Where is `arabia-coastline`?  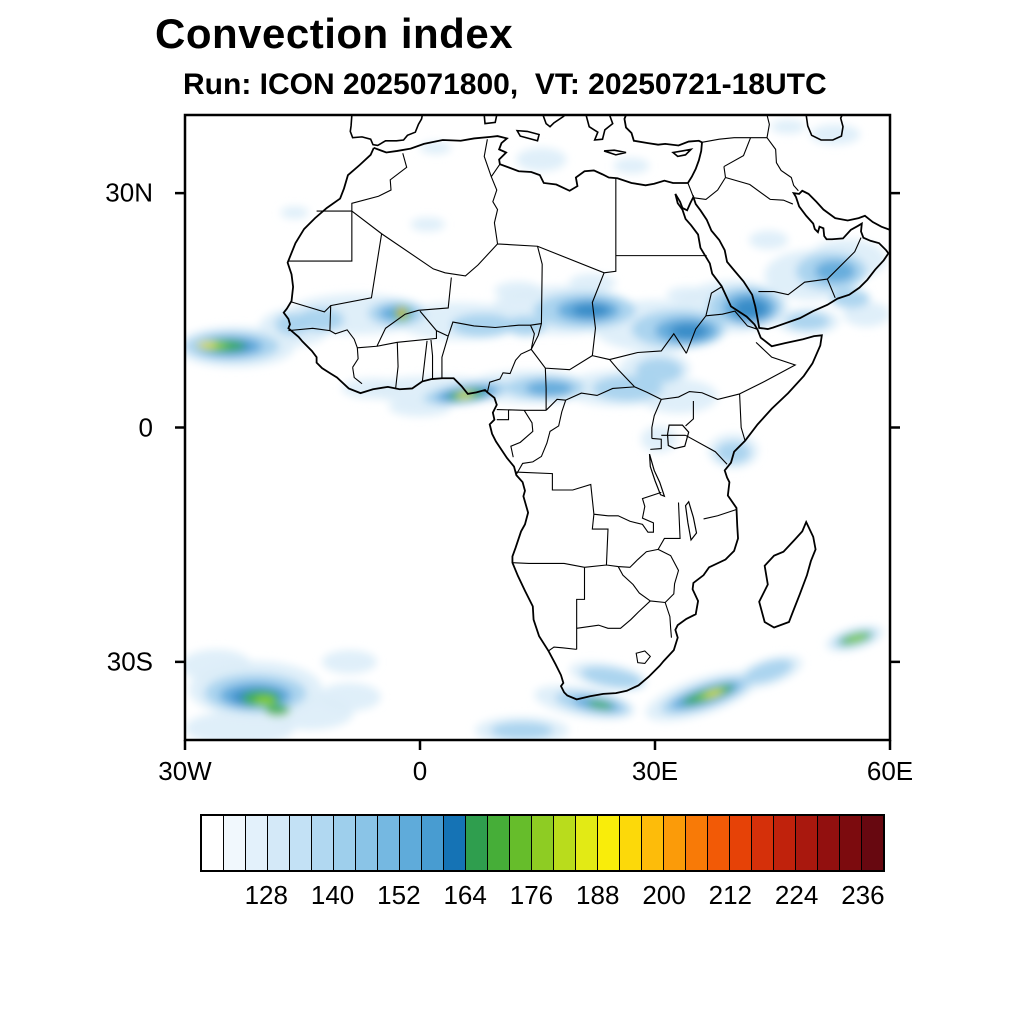
arabia-coastline is located at coordinates (782, 260).